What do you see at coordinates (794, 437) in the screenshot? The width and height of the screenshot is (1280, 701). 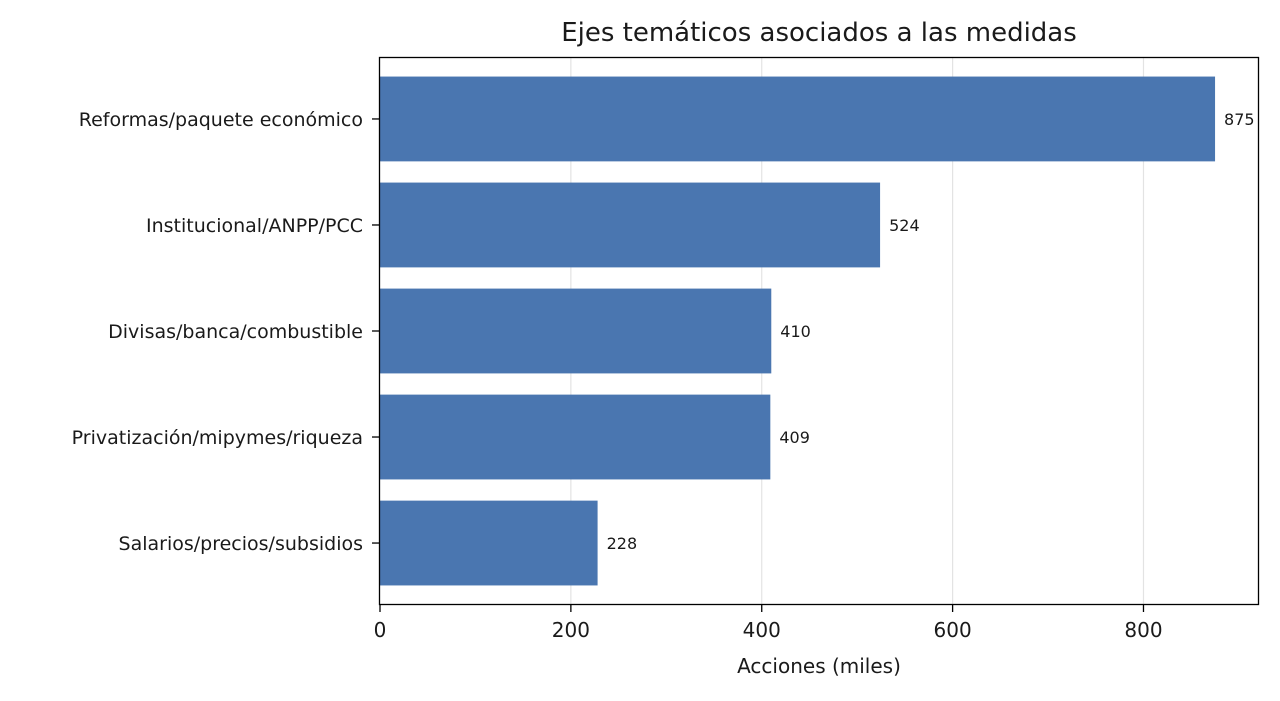 I see `bar-value-label: 409` at bounding box center [794, 437].